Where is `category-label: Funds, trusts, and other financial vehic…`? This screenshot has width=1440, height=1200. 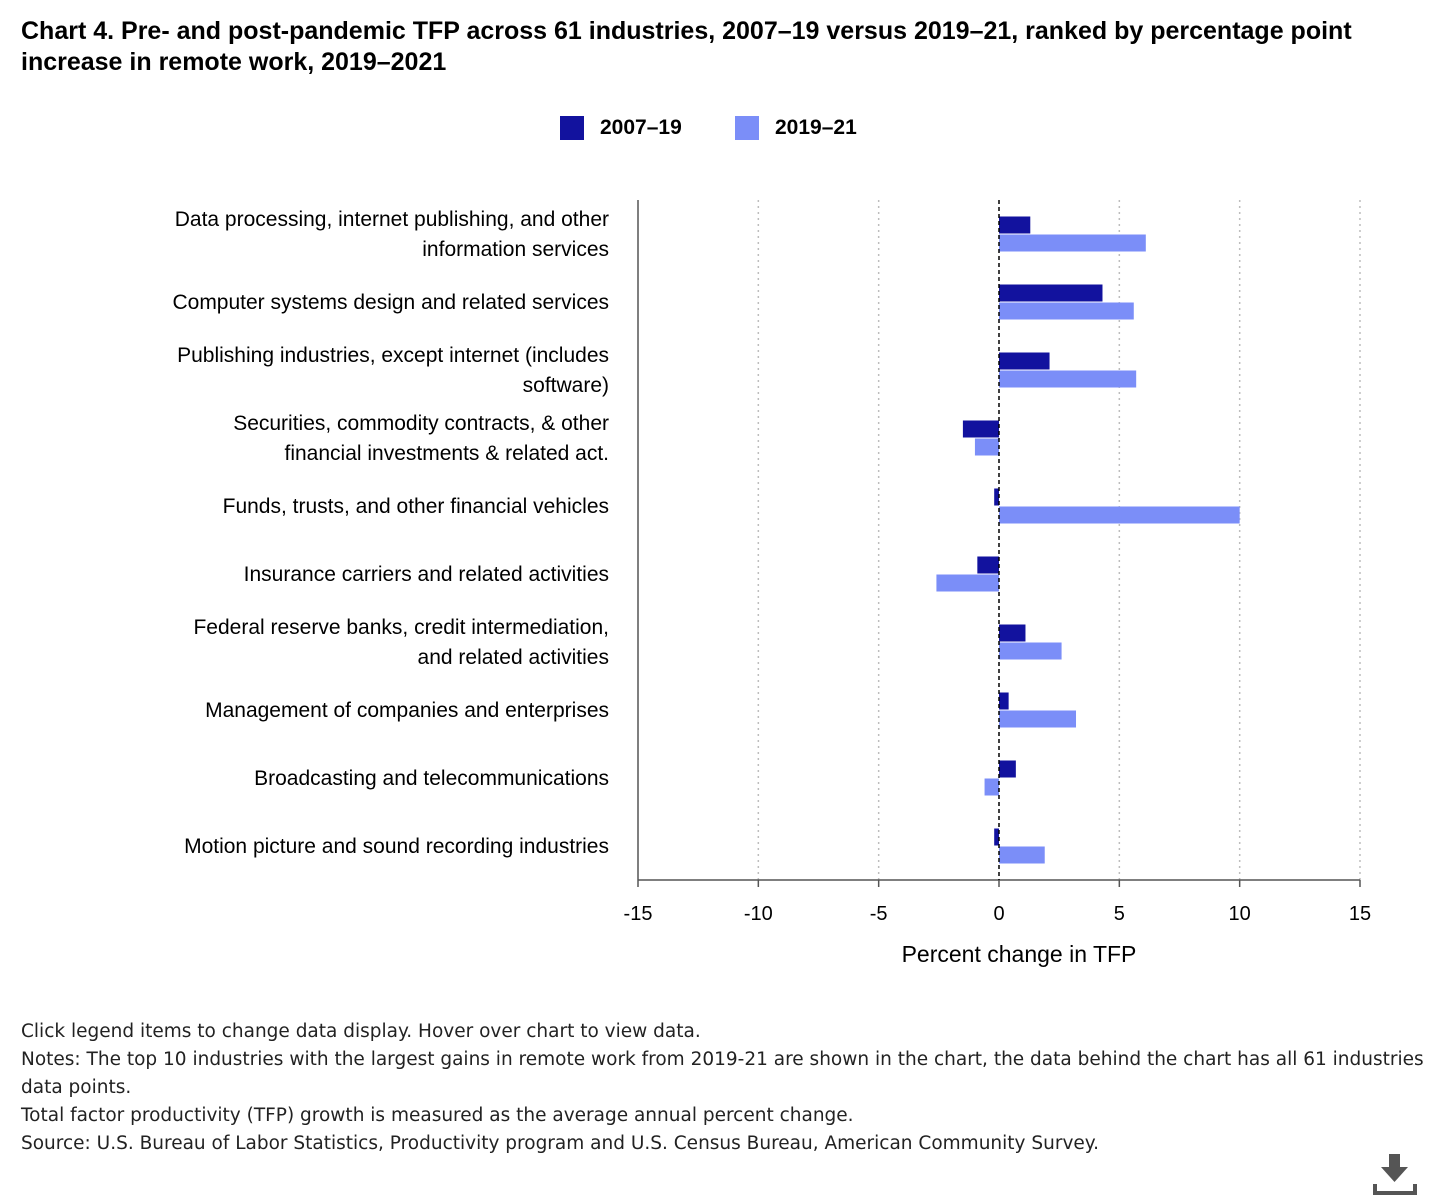
category-label: Funds, trusts, and other financial vehic… is located at coordinates (416, 506).